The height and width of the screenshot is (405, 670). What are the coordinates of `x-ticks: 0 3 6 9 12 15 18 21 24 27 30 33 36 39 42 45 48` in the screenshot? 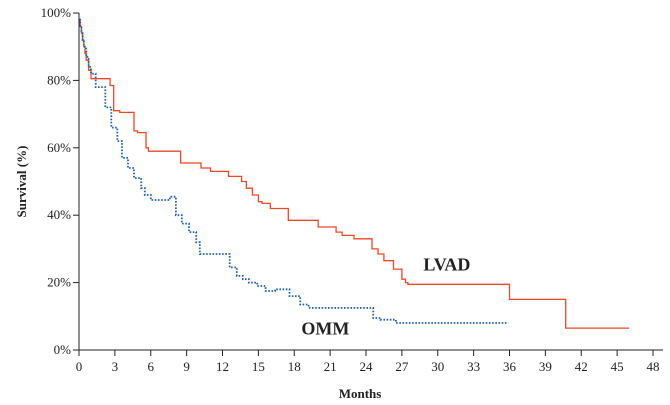 It's located at (368, 362).